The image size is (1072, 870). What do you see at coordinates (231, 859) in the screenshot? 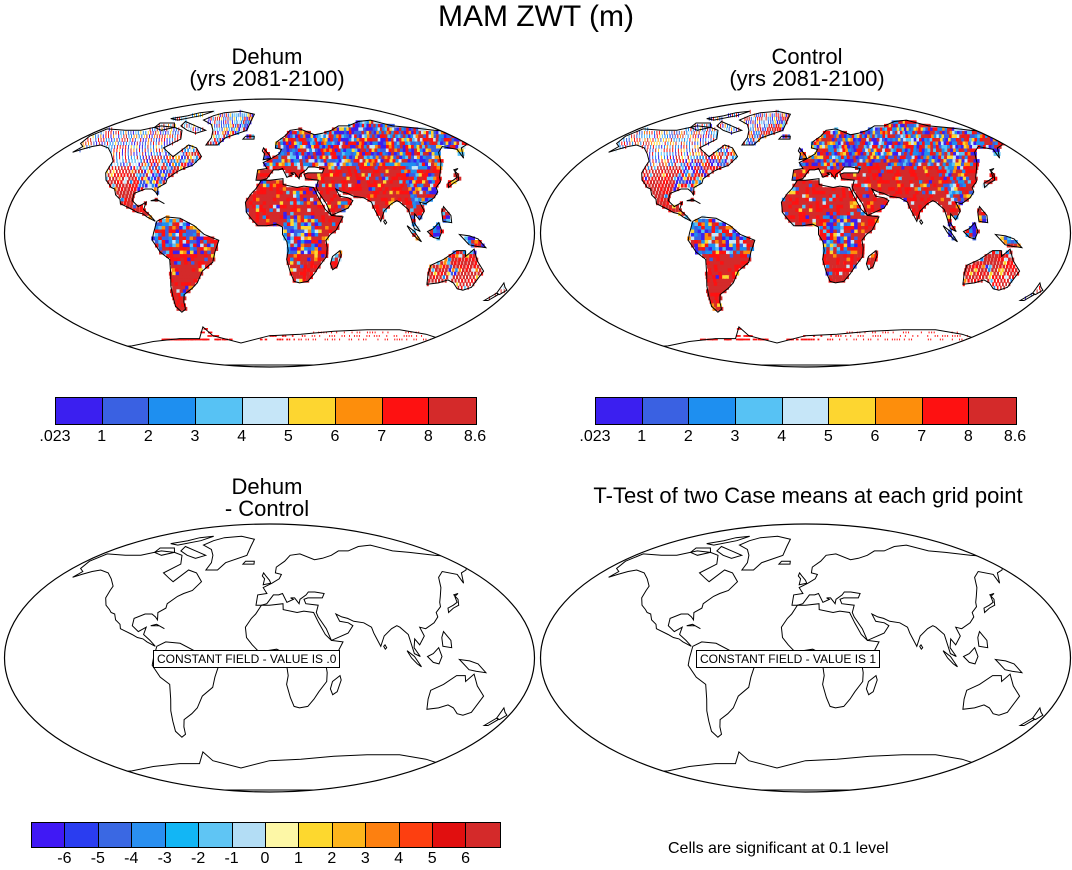
I see `colorbar-tick-label: -1` at bounding box center [231, 859].